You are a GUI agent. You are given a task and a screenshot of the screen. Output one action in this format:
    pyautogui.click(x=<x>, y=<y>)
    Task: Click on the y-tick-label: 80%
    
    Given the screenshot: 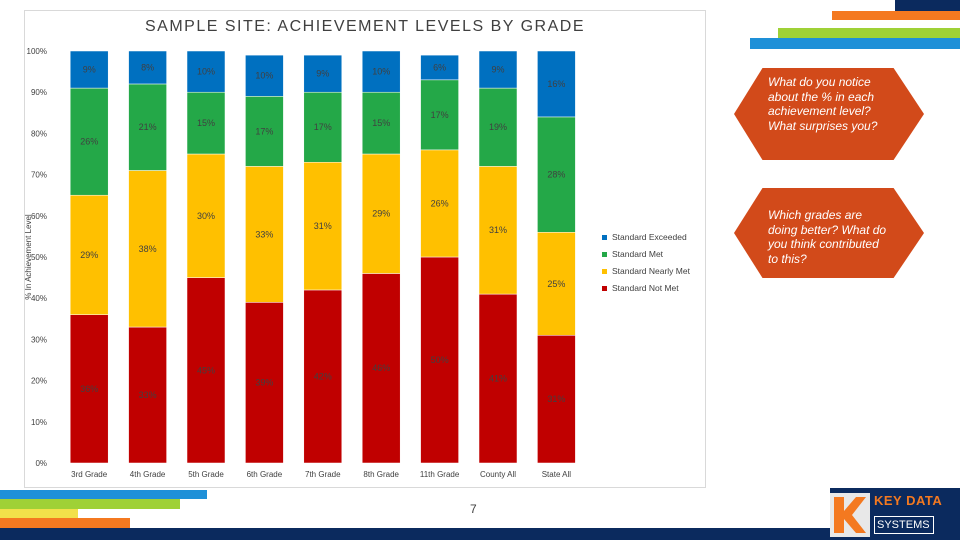 What is the action you would take?
    pyautogui.click(x=39, y=133)
    